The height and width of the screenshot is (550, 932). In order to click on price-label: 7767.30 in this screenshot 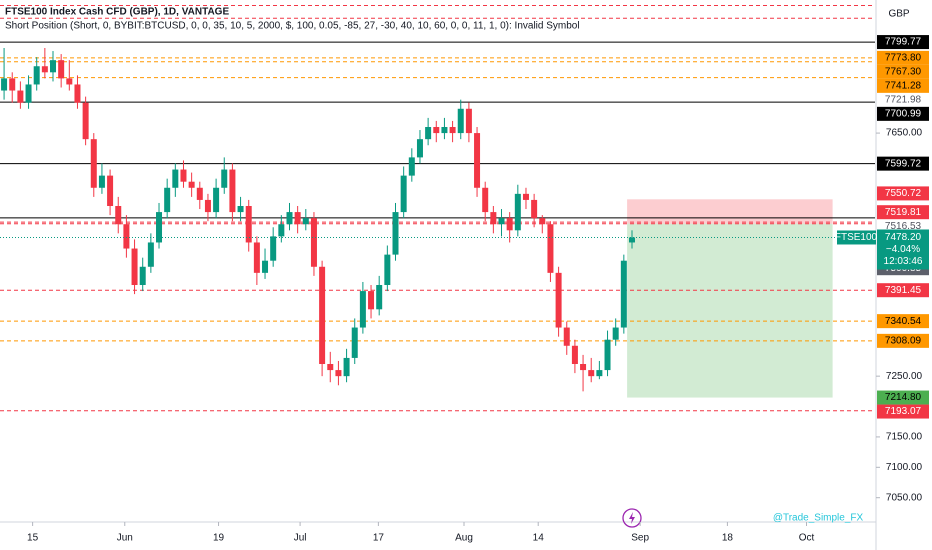, I will do `click(903, 71)`.